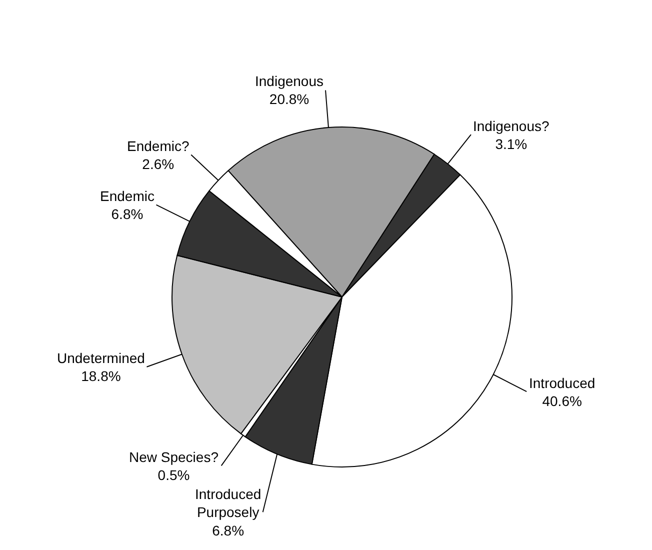 Image resolution: width=652 pixels, height=550 pixels. I want to click on slice-label: Indigenous?, so click(511, 126).